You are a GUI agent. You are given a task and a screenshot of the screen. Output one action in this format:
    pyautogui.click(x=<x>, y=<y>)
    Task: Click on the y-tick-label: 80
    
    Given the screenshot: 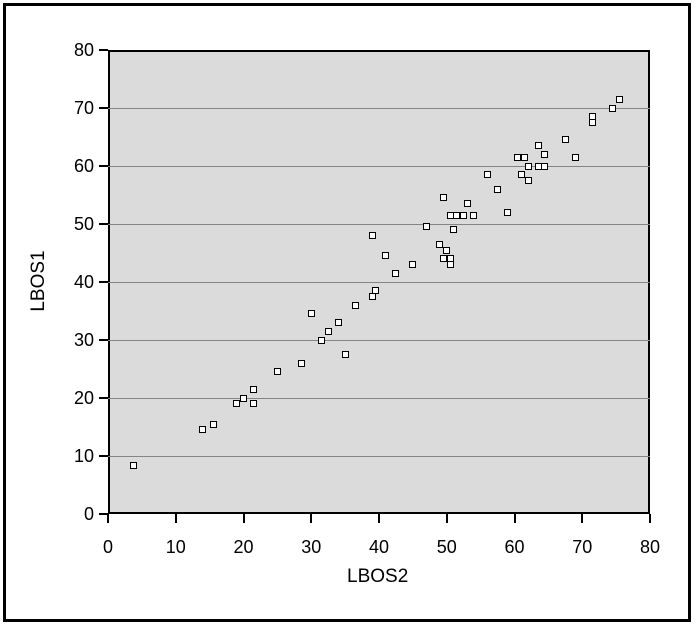 What is the action you would take?
    pyautogui.click(x=83, y=50)
    